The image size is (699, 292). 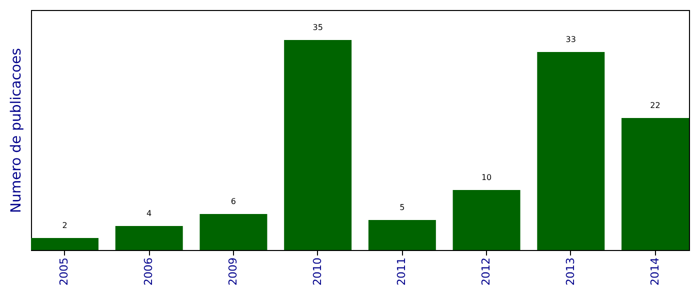 I want to click on data-label: 6, so click(x=233, y=201).